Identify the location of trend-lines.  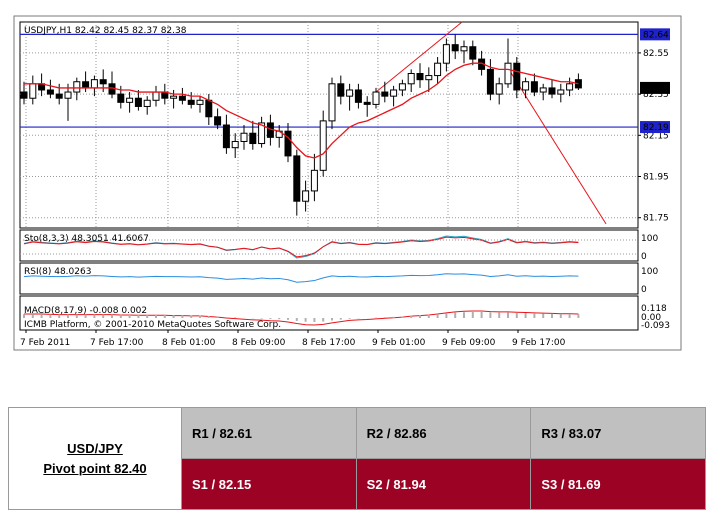
(491, 123).